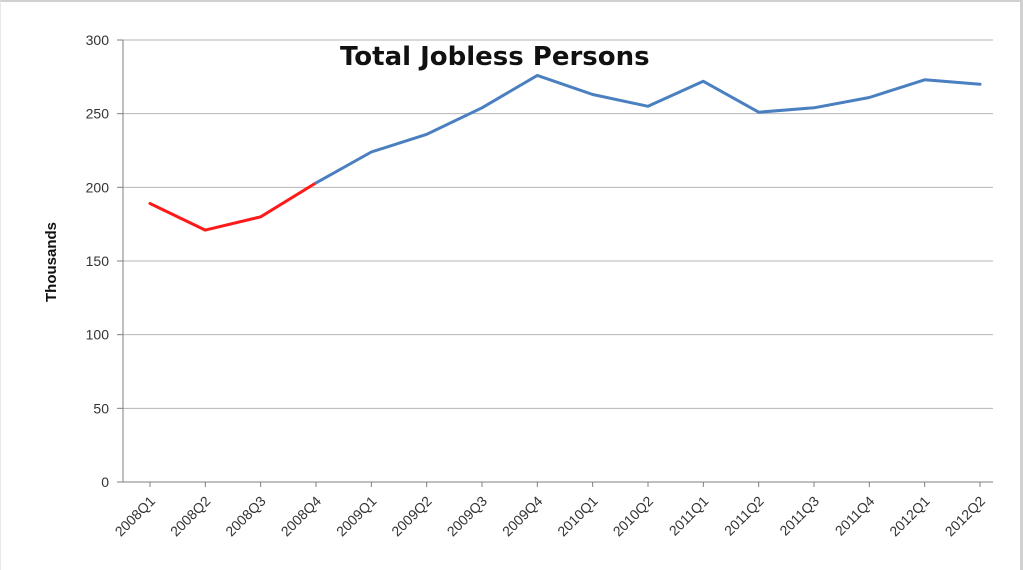 The image size is (1023, 570). I want to click on y-axis-label: Thousands, so click(51, 262).